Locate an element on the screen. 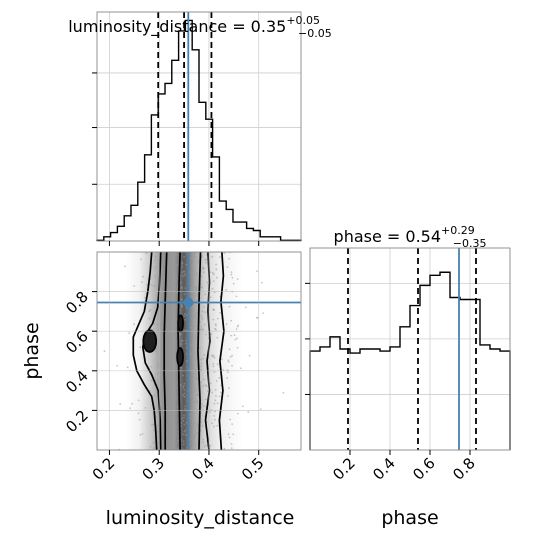 This screenshot has width=550, height=550. contour-line is located at coordinates (221, 351).